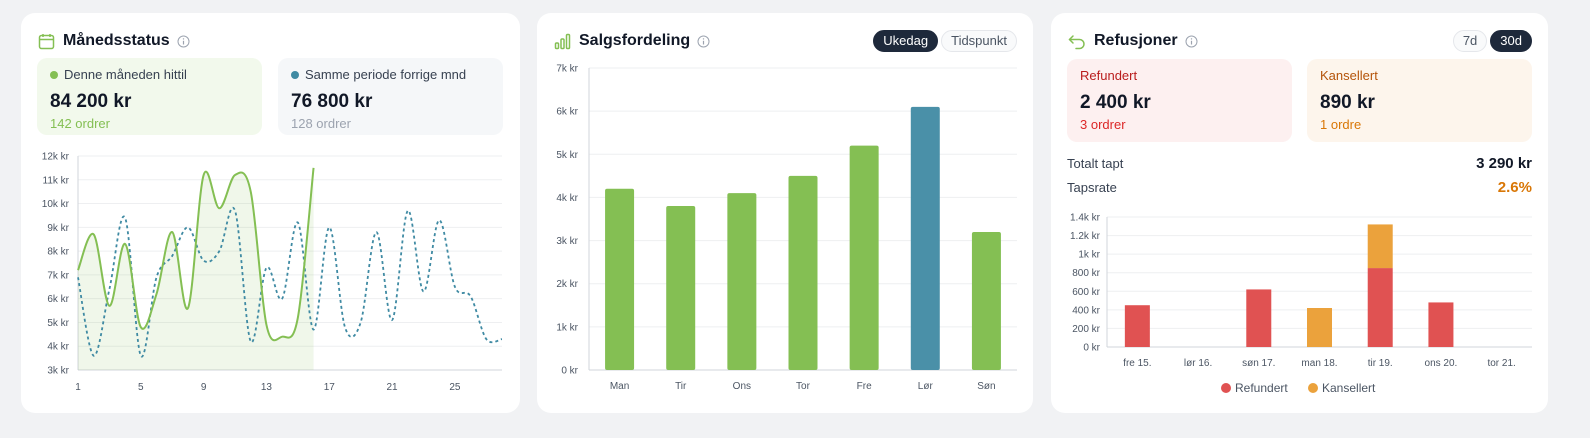  Describe the element at coordinates (204, 387) in the screenshot. I see `x-tick-label: 9` at that location.